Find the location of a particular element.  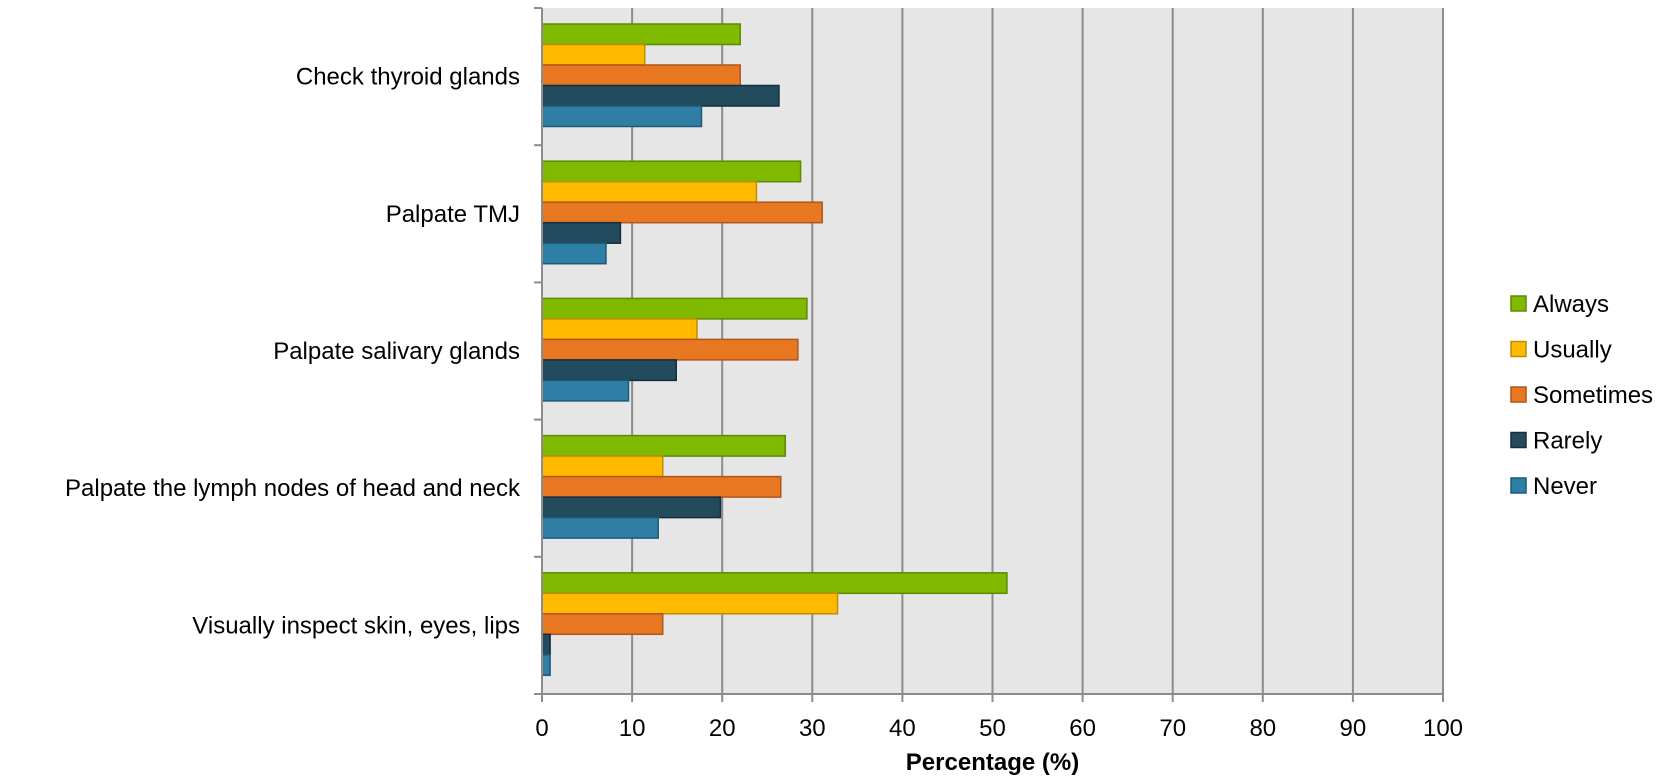

x-tick-label-80: 80 is located at coordinates (1262, 728).